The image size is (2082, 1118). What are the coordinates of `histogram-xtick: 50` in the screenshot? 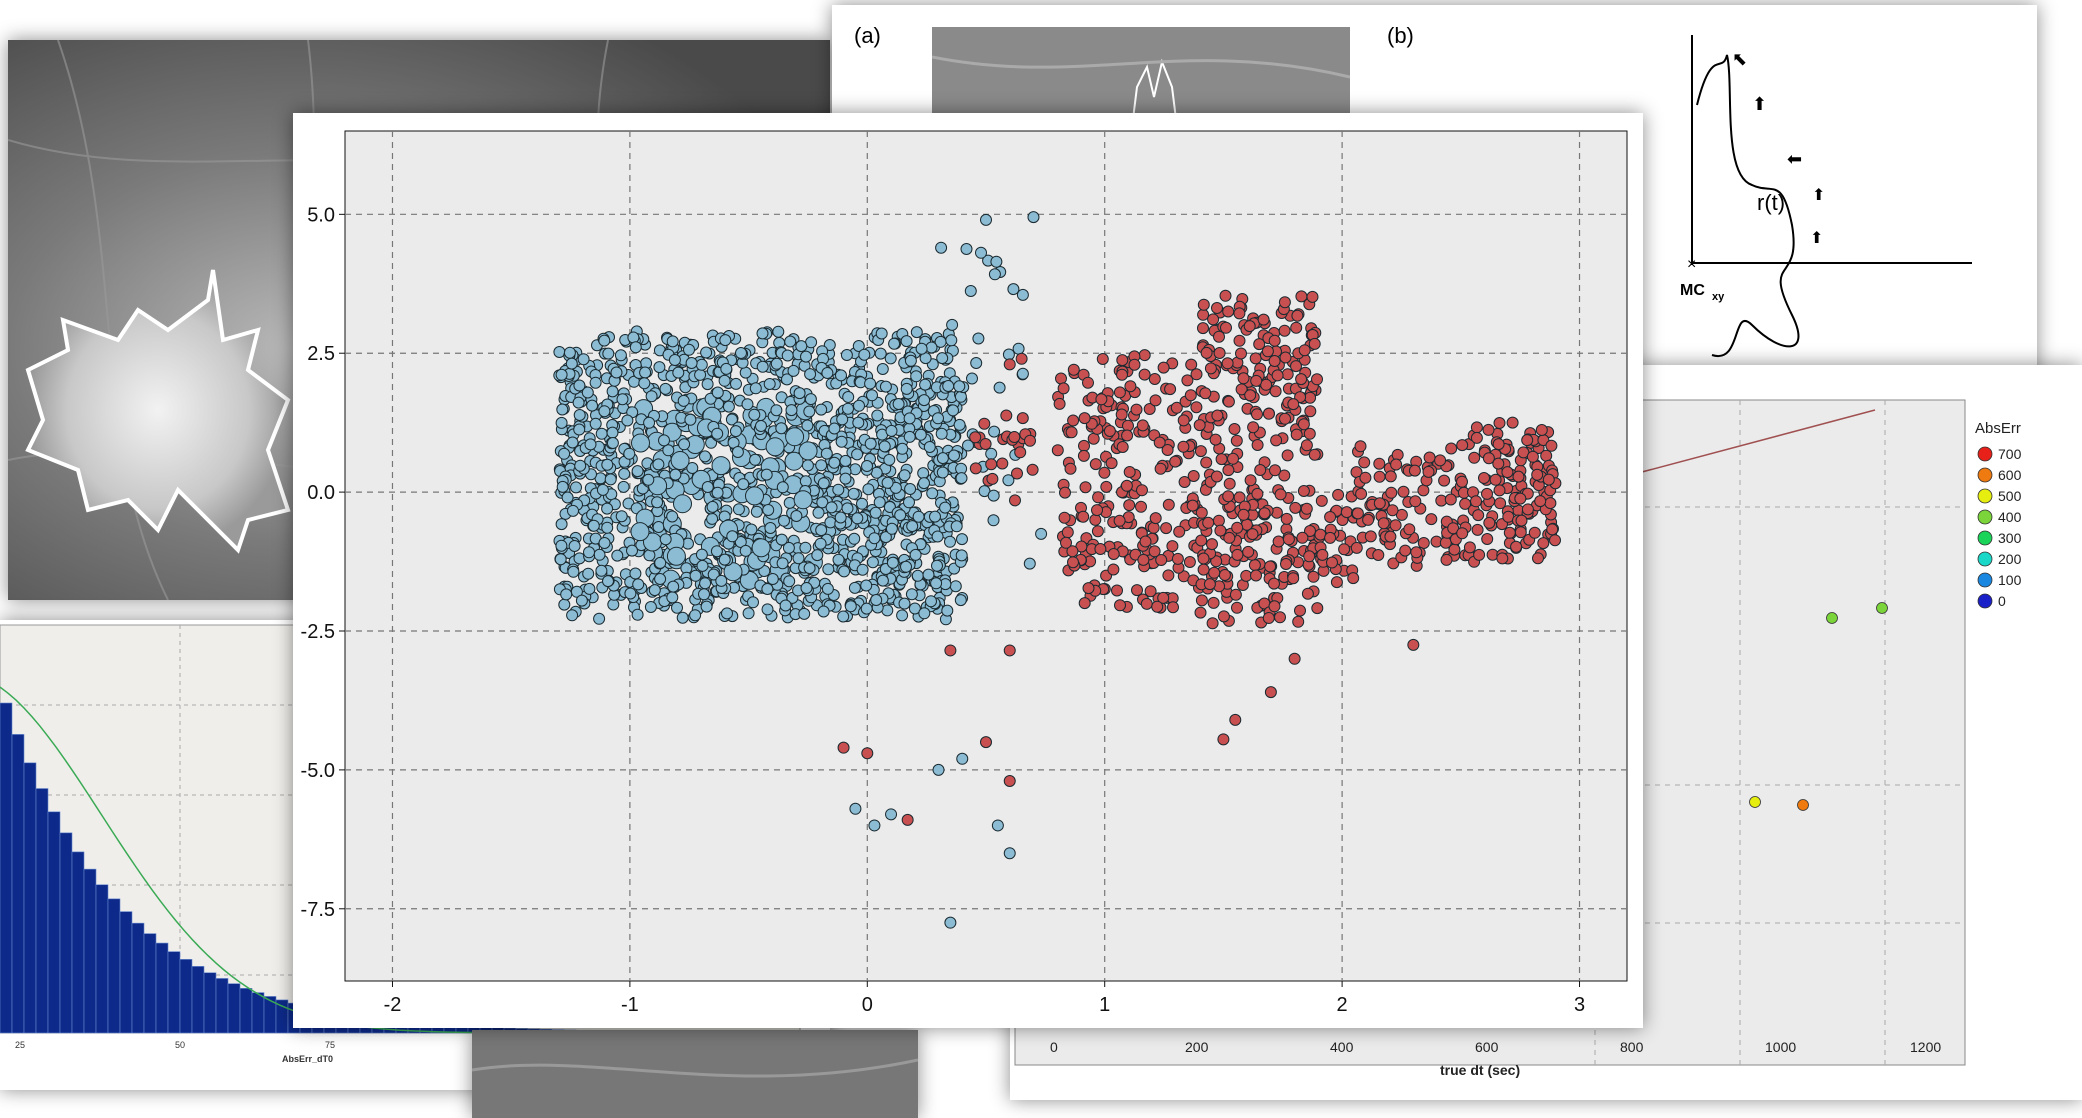 It's located at (180, 1045).